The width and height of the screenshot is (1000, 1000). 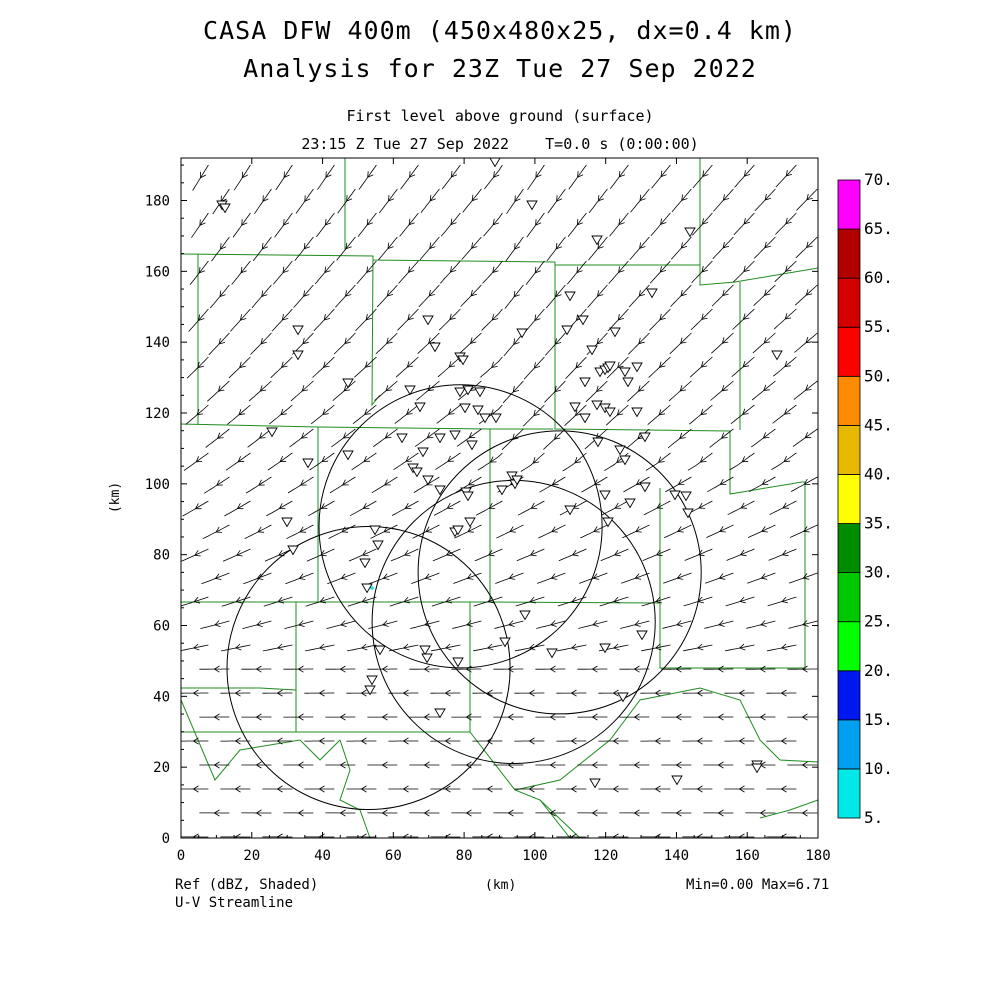 What do you see at coordinates (322, 856) in the screenshot?
I see `x-tick-label: 40` at bounding box center [322, 856].